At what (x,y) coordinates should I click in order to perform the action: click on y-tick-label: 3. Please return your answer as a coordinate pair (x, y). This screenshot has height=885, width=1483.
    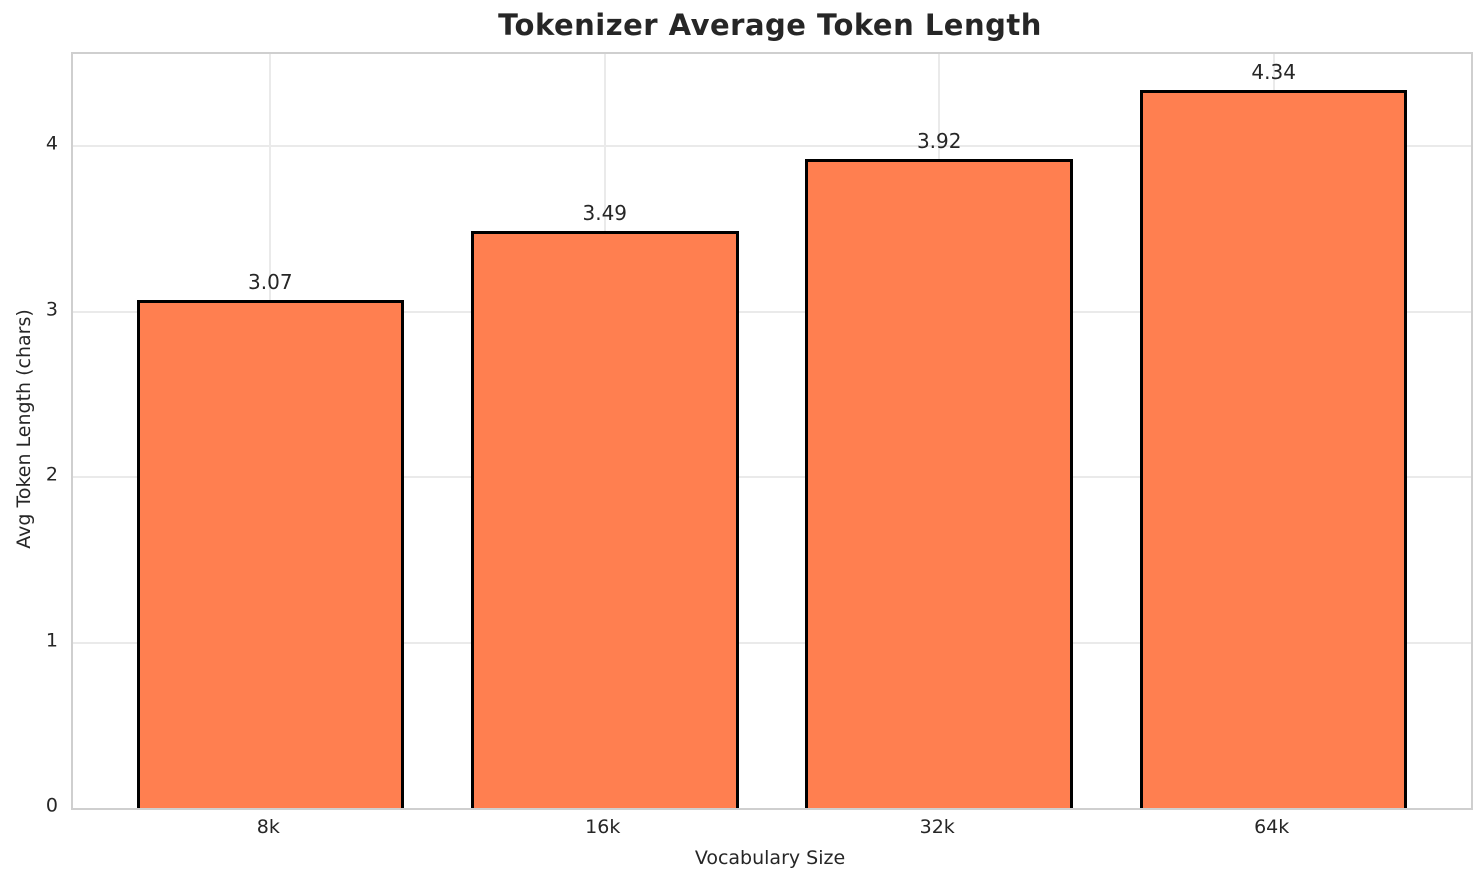
    Looking at the image, I should click on (51, 309).